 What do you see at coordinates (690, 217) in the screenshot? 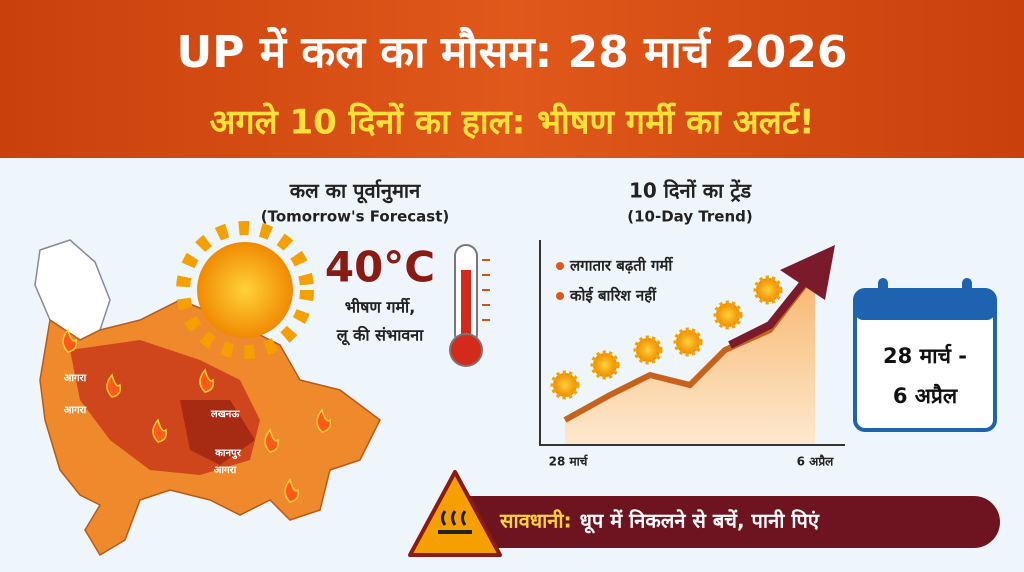
I see `trend-heading-en: (10-Day Trend)` at bounding box center [690, 217].